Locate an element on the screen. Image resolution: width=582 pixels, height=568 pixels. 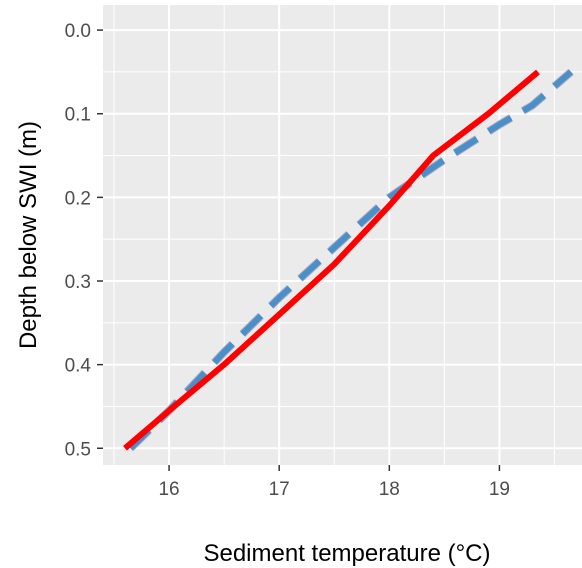
y-tick-label: 0.4 is located at coordinates (78, 366).